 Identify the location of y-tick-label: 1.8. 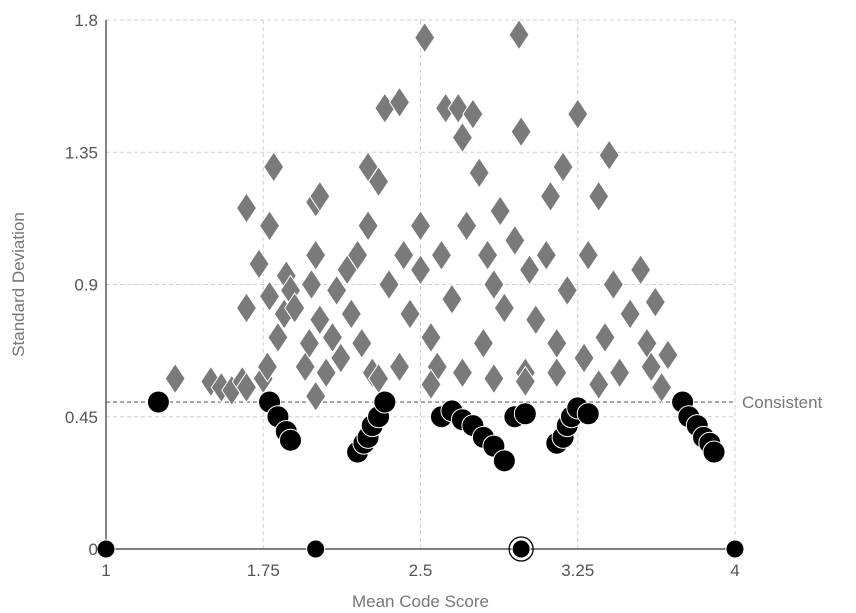
(86, 20).